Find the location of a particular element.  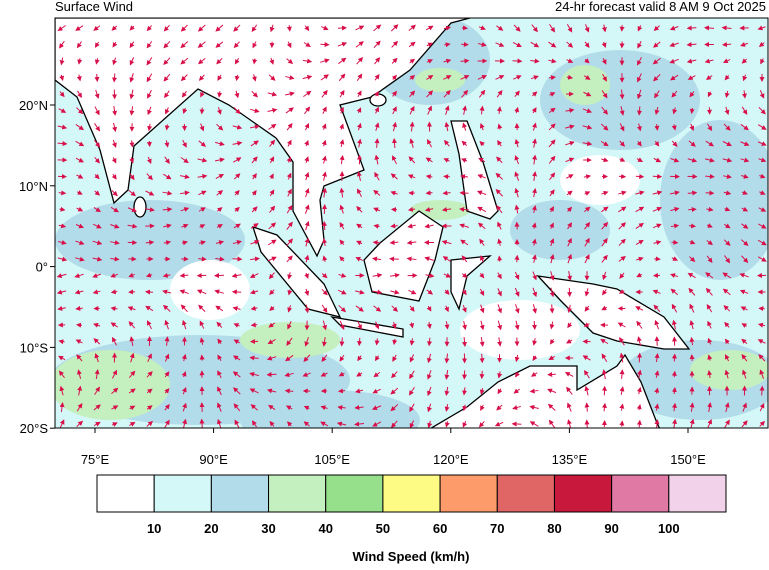

colorbar-label: 10 is located at coordinates (154, 528).